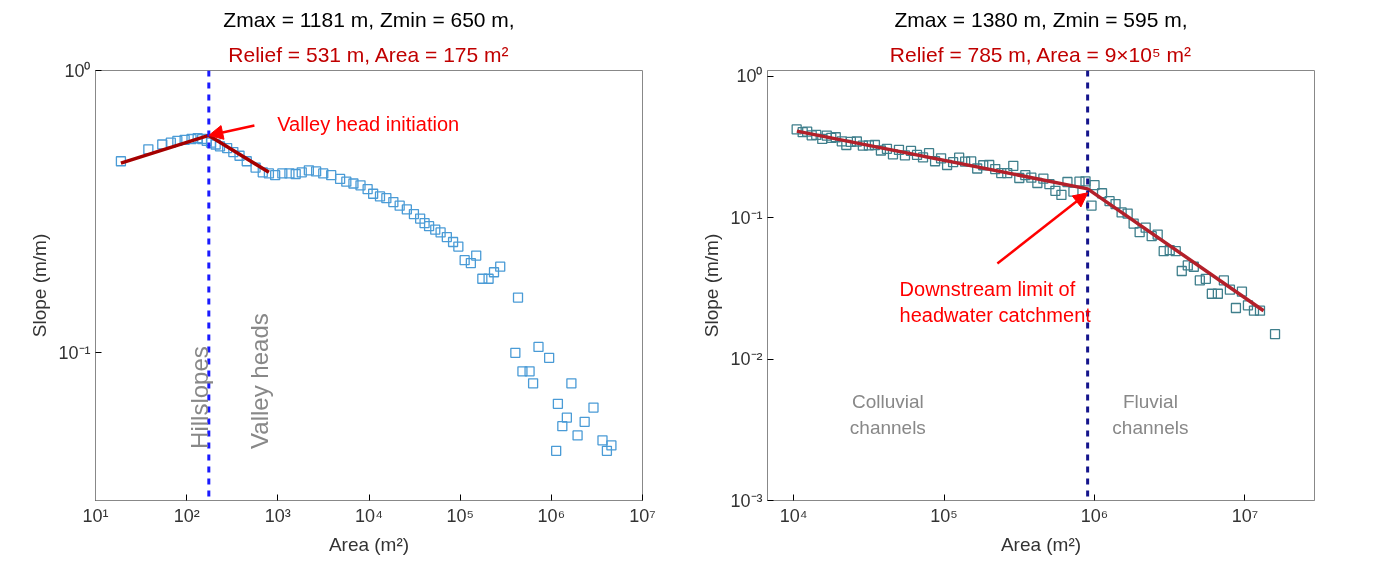  I want to click on chart-subtitle: Relief = 785 m, Area = 9×10⁵ m², so click(1040, 54).